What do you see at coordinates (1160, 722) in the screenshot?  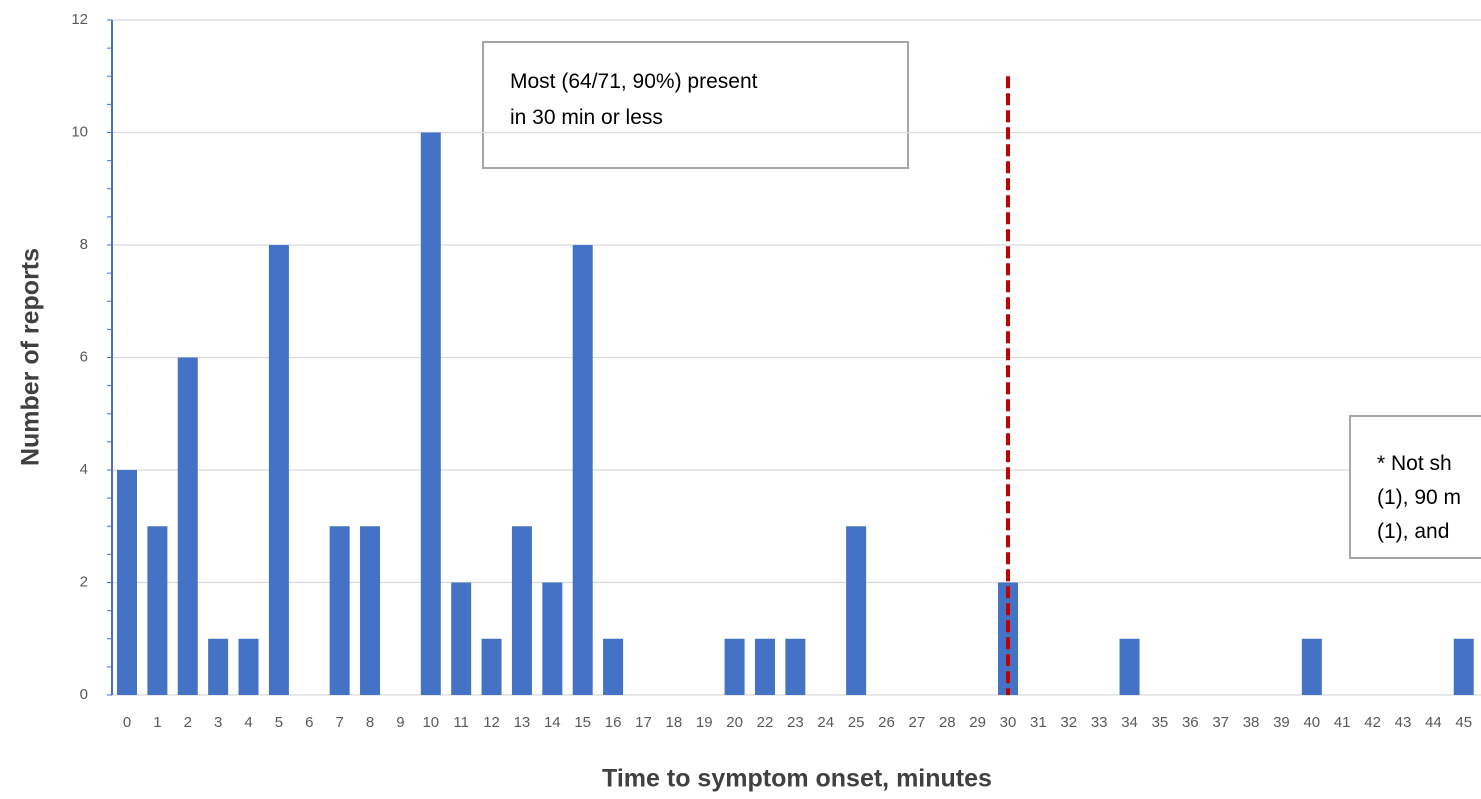 I see `x-tick-label: 35` at bounding box center [1160, 722].